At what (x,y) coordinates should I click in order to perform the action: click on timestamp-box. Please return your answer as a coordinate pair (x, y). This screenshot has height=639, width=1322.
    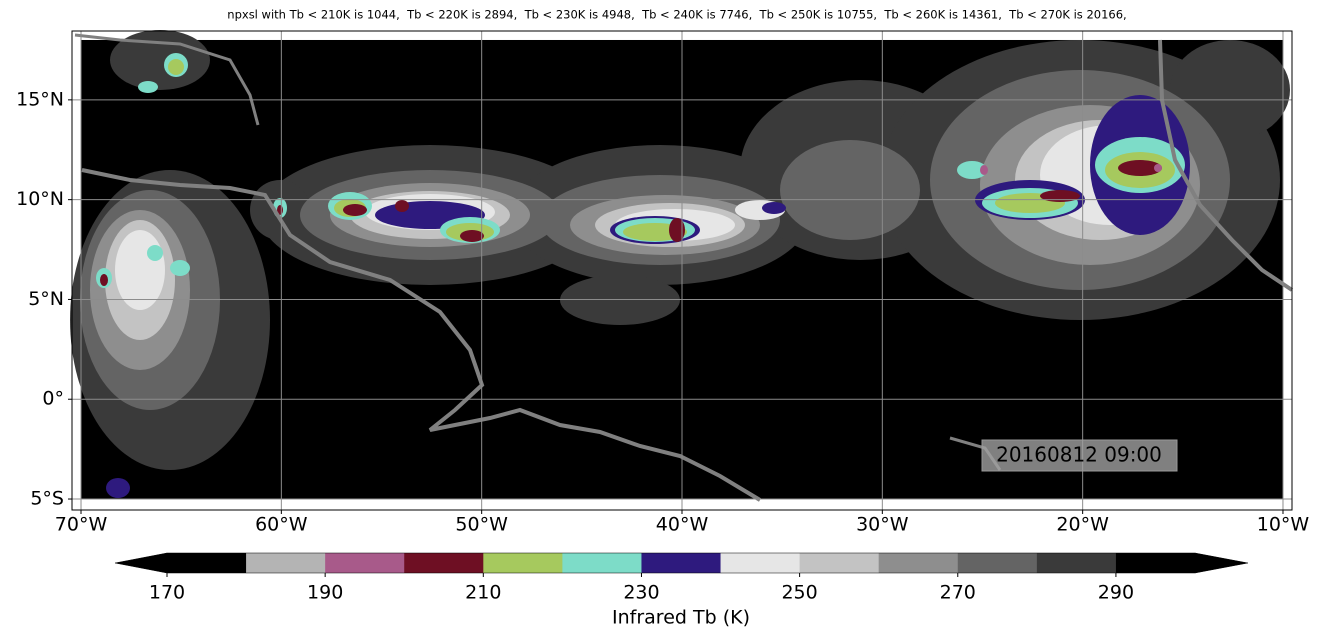
    Looking at the image, I should click on (1079, 455).